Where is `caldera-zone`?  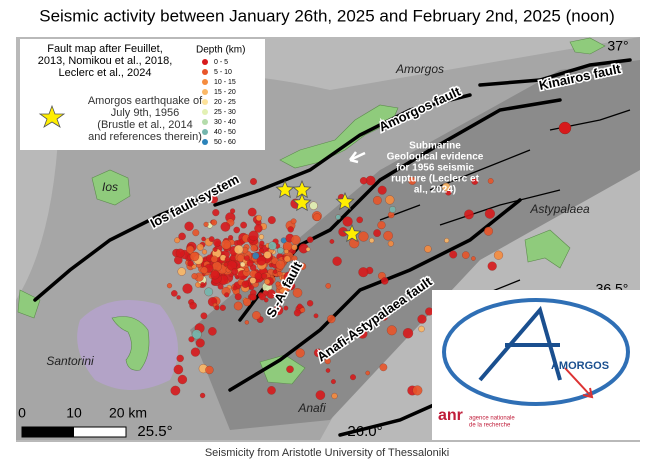
caldera-zone is located at coordinates (127, 345).